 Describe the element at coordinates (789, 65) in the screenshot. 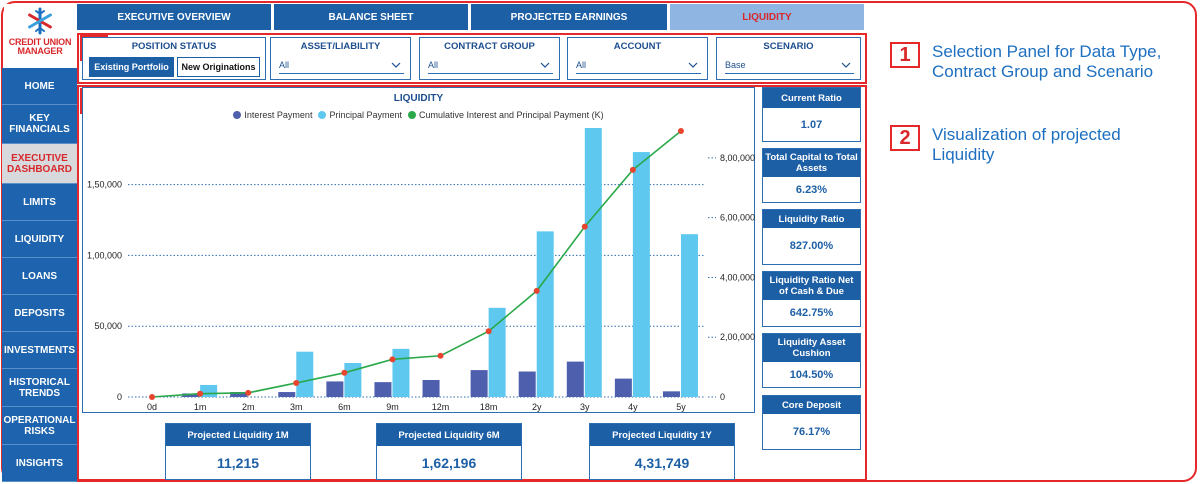

I see `scenario-dropdown: Base` at that location.